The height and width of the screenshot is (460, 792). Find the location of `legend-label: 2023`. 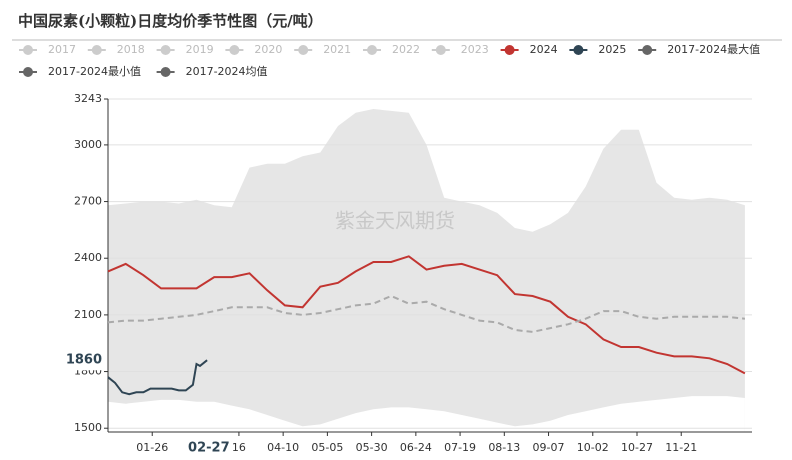

legend-label: 2023 is located at coordinates (475, 49).